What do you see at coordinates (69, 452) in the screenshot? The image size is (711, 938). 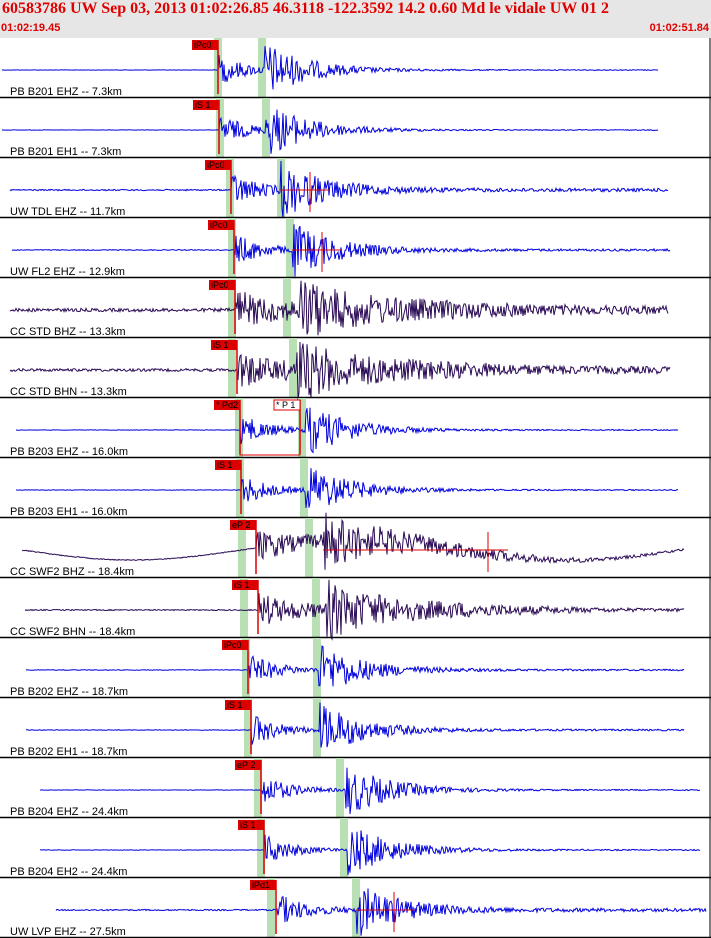 I see `station-label: PB B203 EHZ -- 16.0km` at bounding box center [69, 452].